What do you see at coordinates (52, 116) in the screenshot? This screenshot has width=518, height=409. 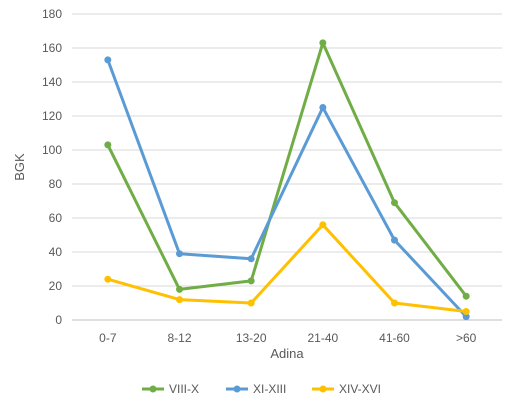 I see `y-tick-label: 120` at bounding box center [52, 116].